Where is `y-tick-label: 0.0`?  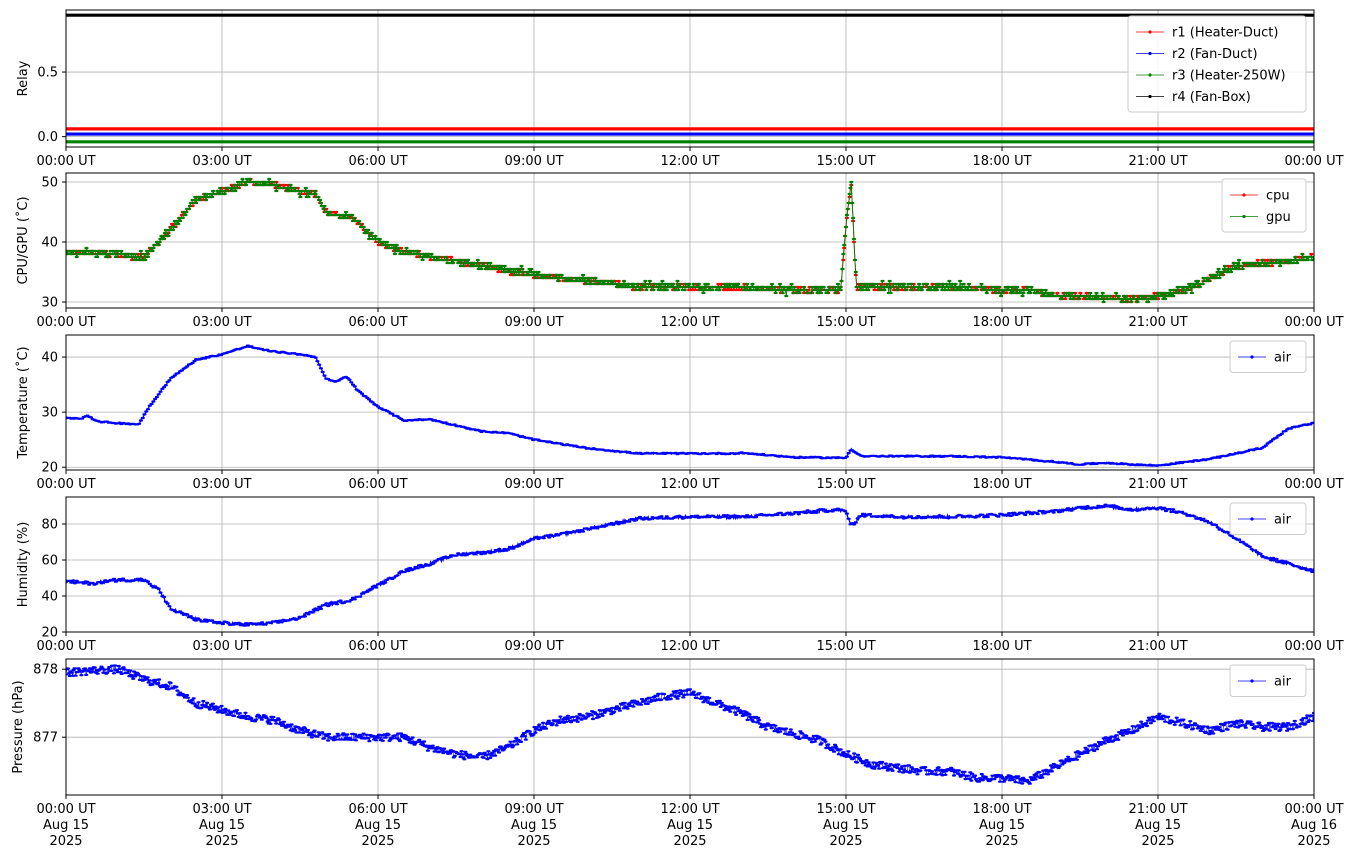 y-tick-label: 0.0 is located at coordinates (47, 137).